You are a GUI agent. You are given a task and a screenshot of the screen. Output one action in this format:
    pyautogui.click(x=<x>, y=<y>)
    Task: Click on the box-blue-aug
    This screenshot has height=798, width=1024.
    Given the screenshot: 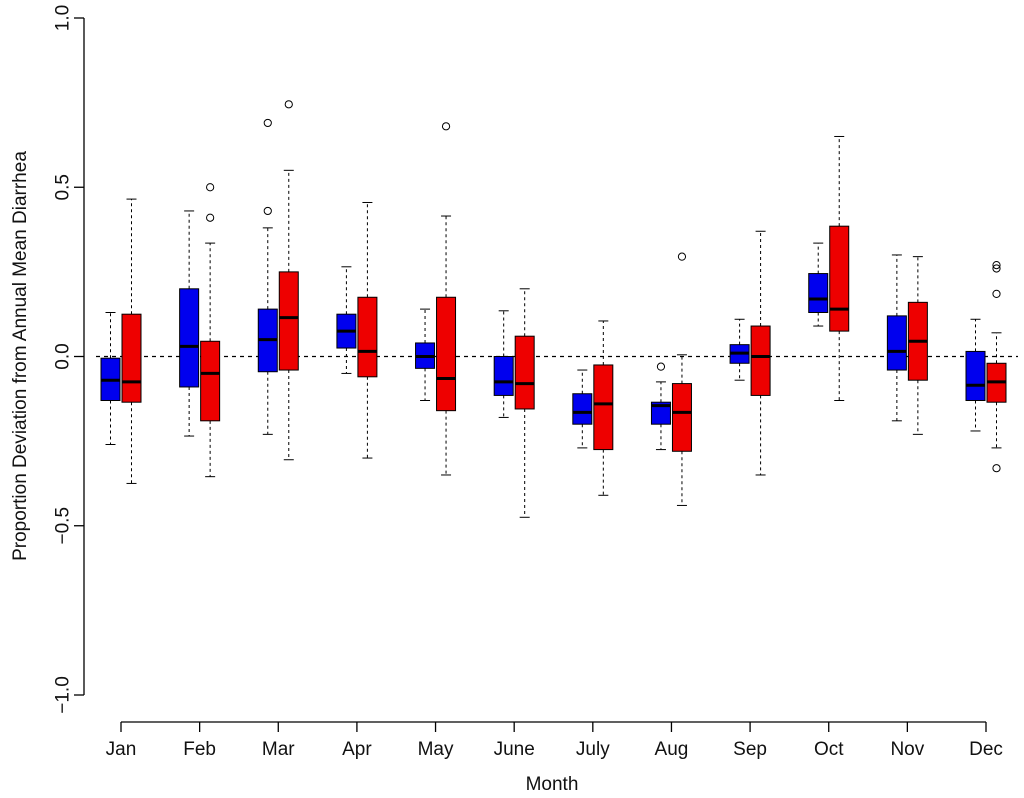 What is the action you would take?
    pyautogui.click(x=660, y=406)
    